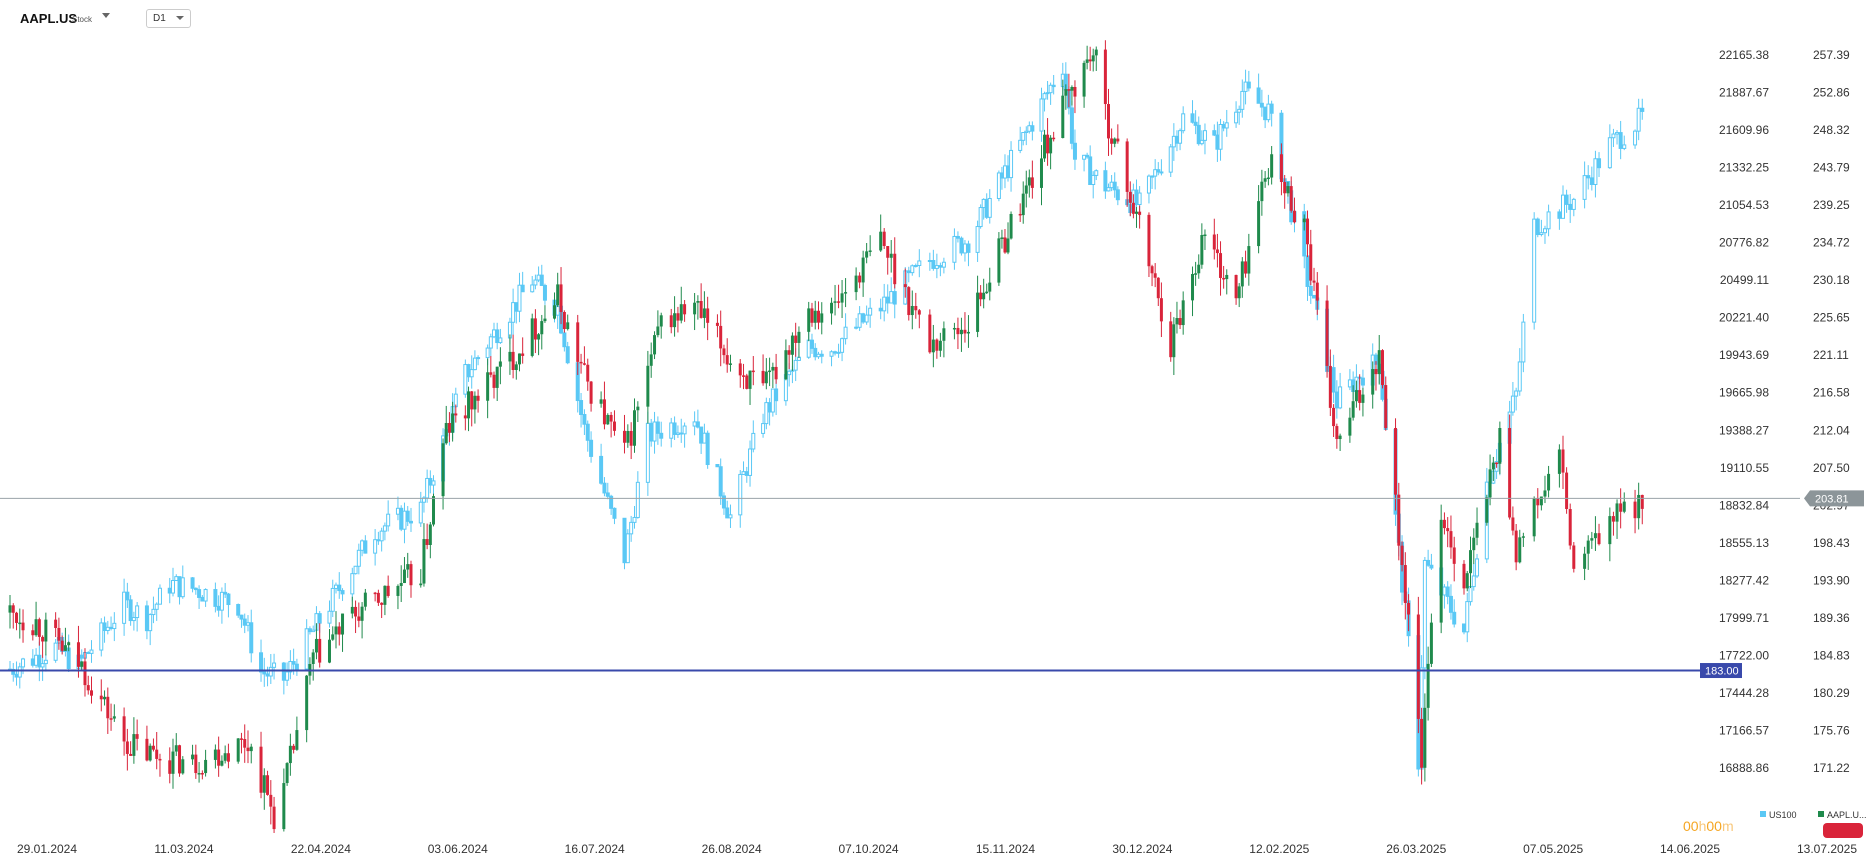 The width and height of the screenshot is (1866, 865). Describe the element at coordinates (168, 18) in the screenshot. I see `timeframe-select: D1` at that location.